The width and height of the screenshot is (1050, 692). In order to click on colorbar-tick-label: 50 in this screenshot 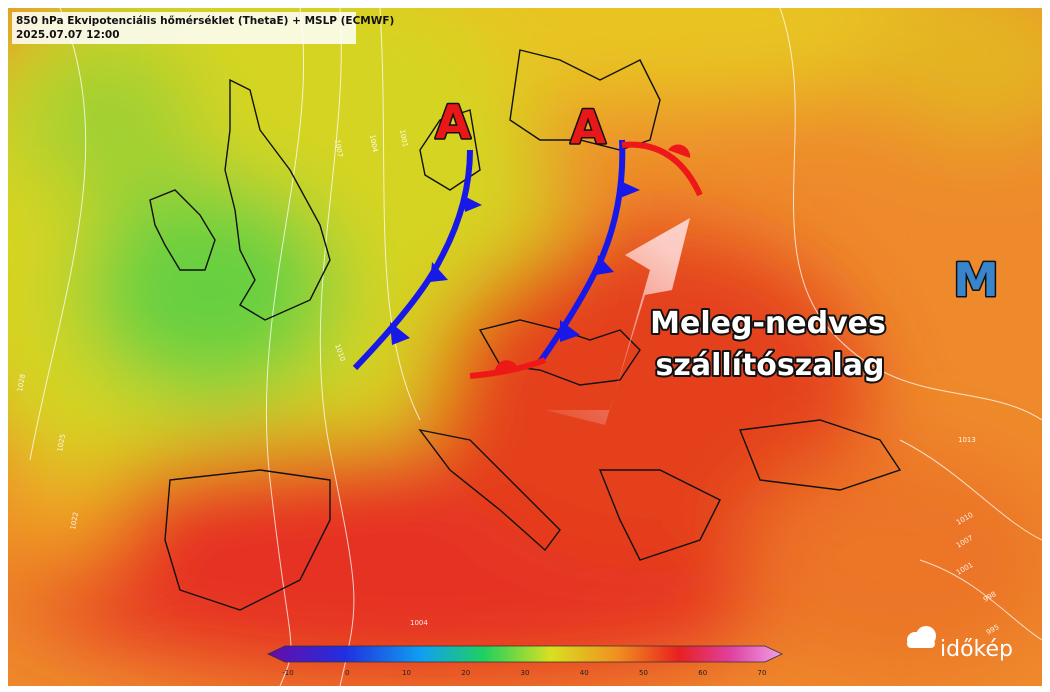, I will do `click(643, 673)`.